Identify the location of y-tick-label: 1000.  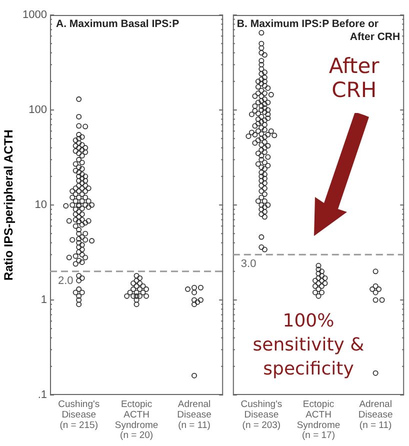
(34, 15).